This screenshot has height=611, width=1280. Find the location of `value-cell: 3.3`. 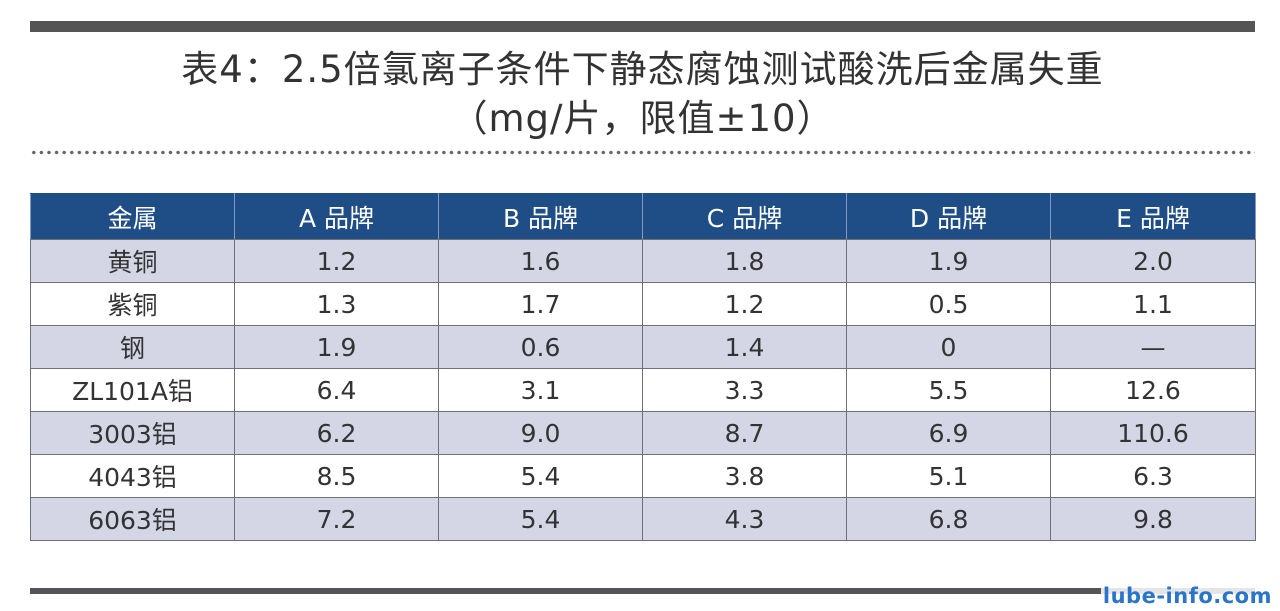

value-cell: 3.3 is located at coordinates (744, 390).